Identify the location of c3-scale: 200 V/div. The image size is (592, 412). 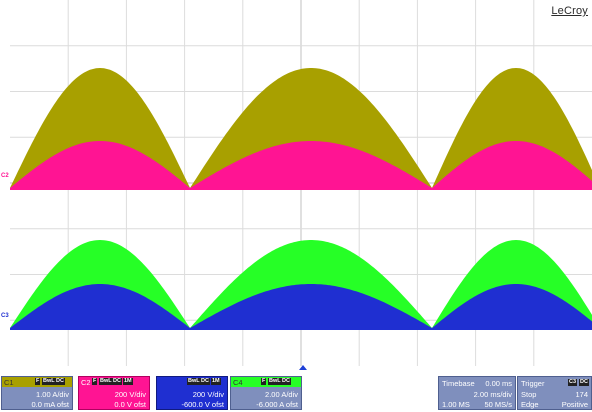
(208, 394).